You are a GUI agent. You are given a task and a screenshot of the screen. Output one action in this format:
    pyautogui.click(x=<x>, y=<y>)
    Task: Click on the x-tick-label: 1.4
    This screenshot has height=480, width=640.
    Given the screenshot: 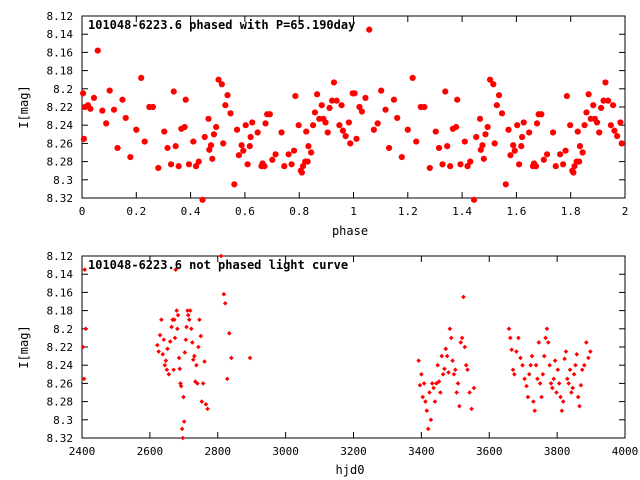 What is the action you would take?
    pyautogui.click(x=462, y=211)
    